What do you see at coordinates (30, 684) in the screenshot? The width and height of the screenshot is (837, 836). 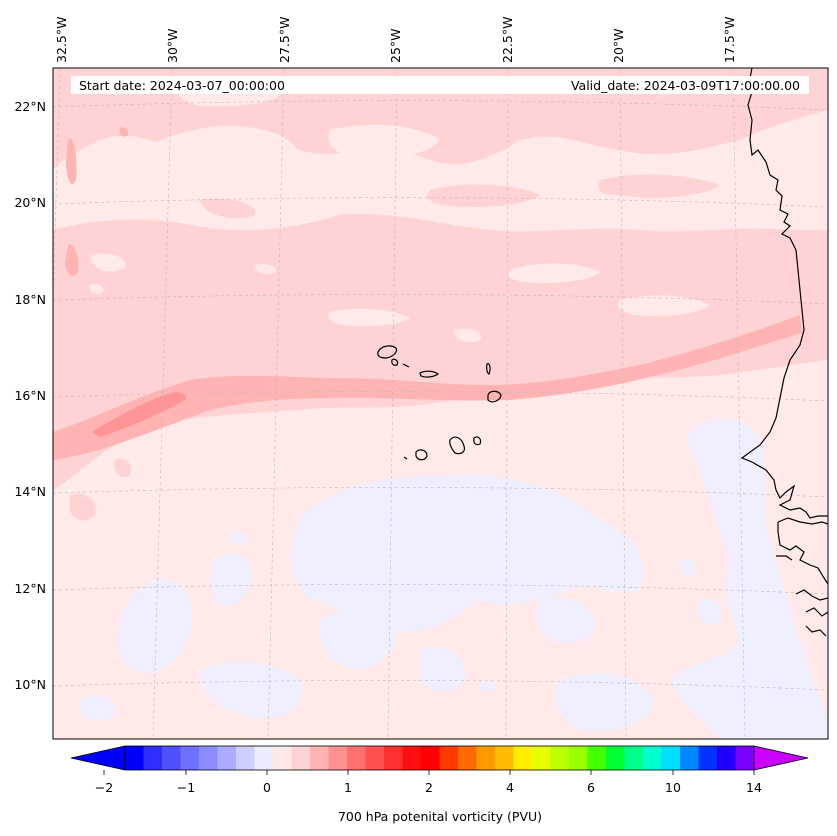 I see `lat-label: 10°N` at bounding box center [30, 684].